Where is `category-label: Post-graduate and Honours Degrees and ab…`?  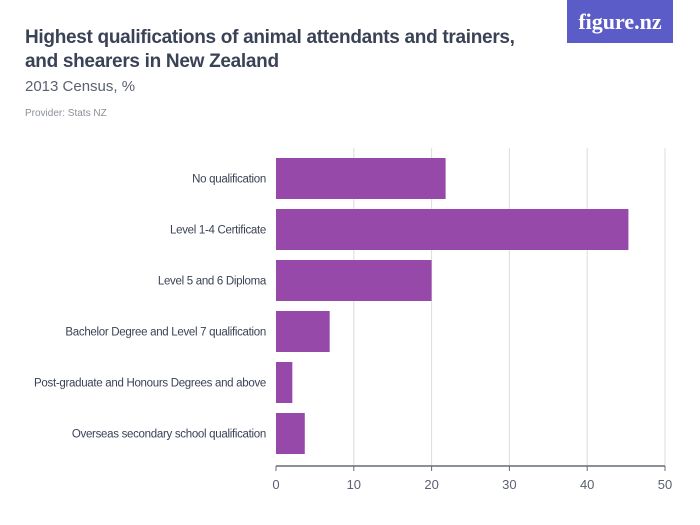
category-label: Post-graduate and Honours Degrees and ab… is located at coordinates (150, 384).